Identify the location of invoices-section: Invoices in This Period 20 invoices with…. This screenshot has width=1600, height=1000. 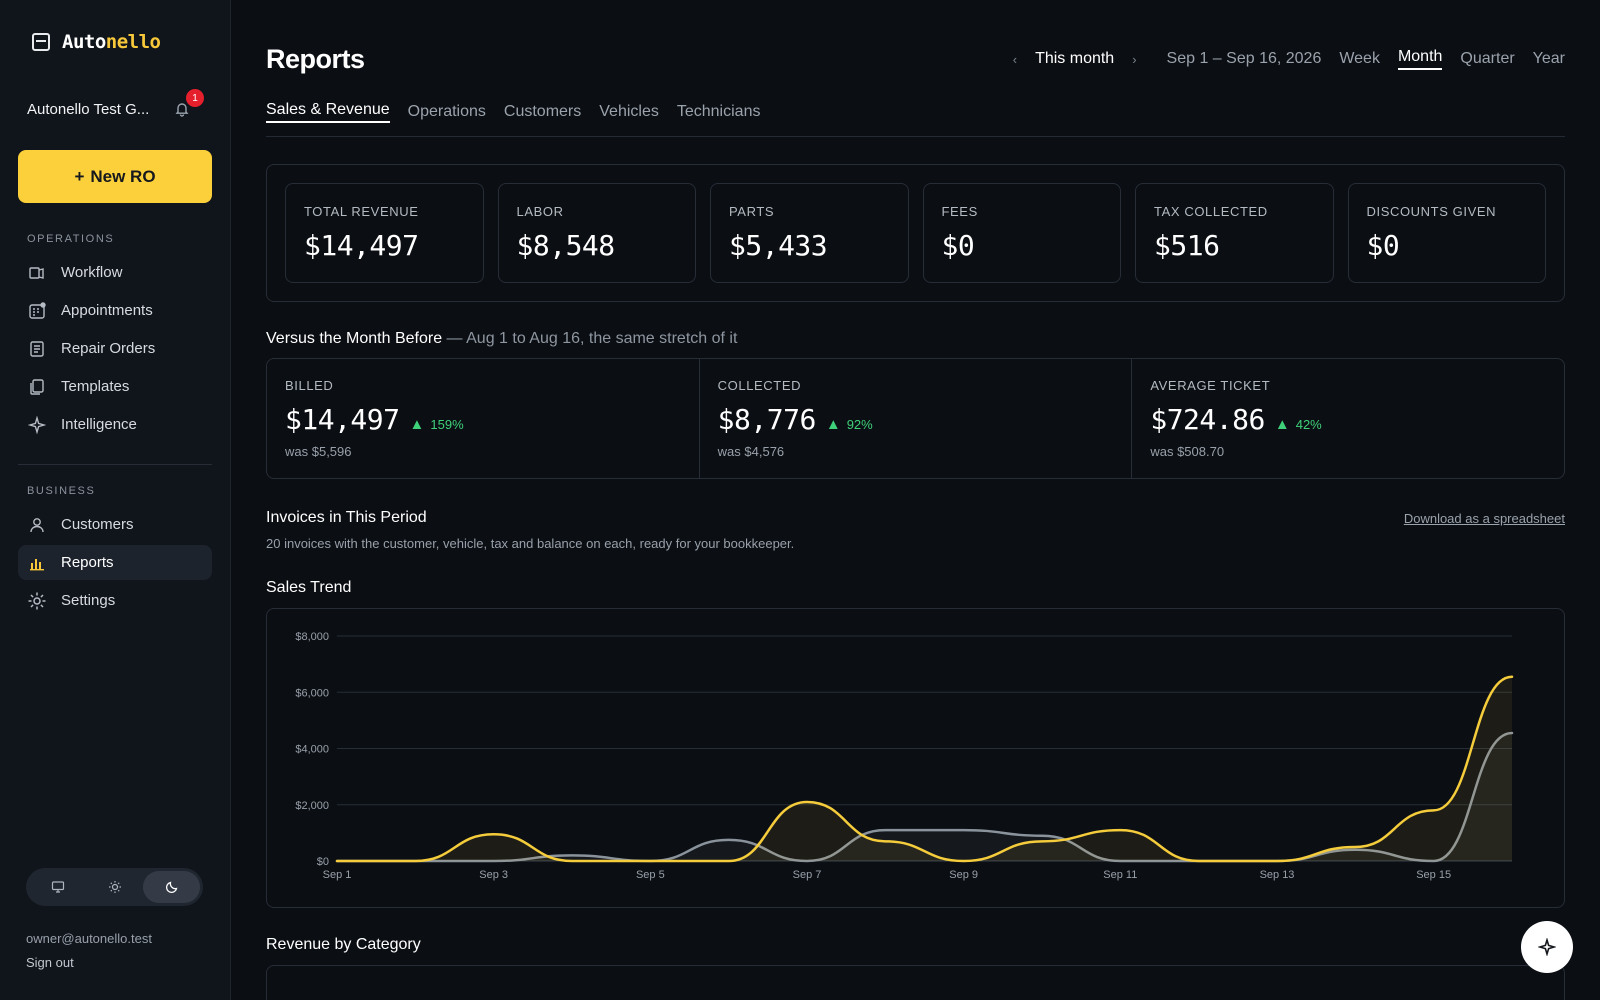
(915, 530).